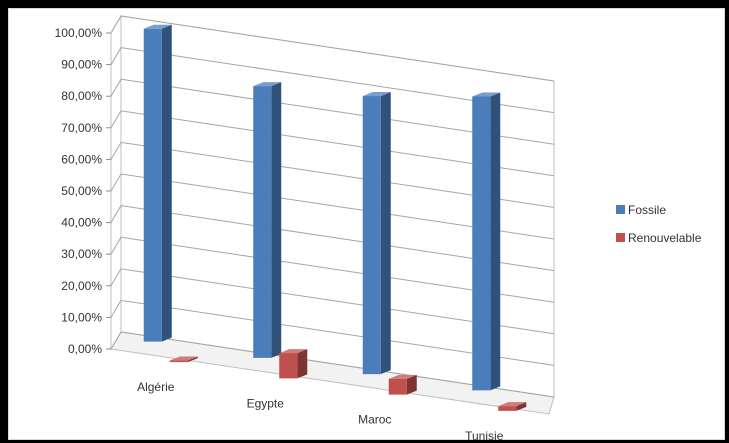 The height and width of the screenshot is (443, 729). What do you see at coordinates (81, 65) in the screenshot?
I see `y-tick-label: 90,00%` at bounding box center [81, 65].